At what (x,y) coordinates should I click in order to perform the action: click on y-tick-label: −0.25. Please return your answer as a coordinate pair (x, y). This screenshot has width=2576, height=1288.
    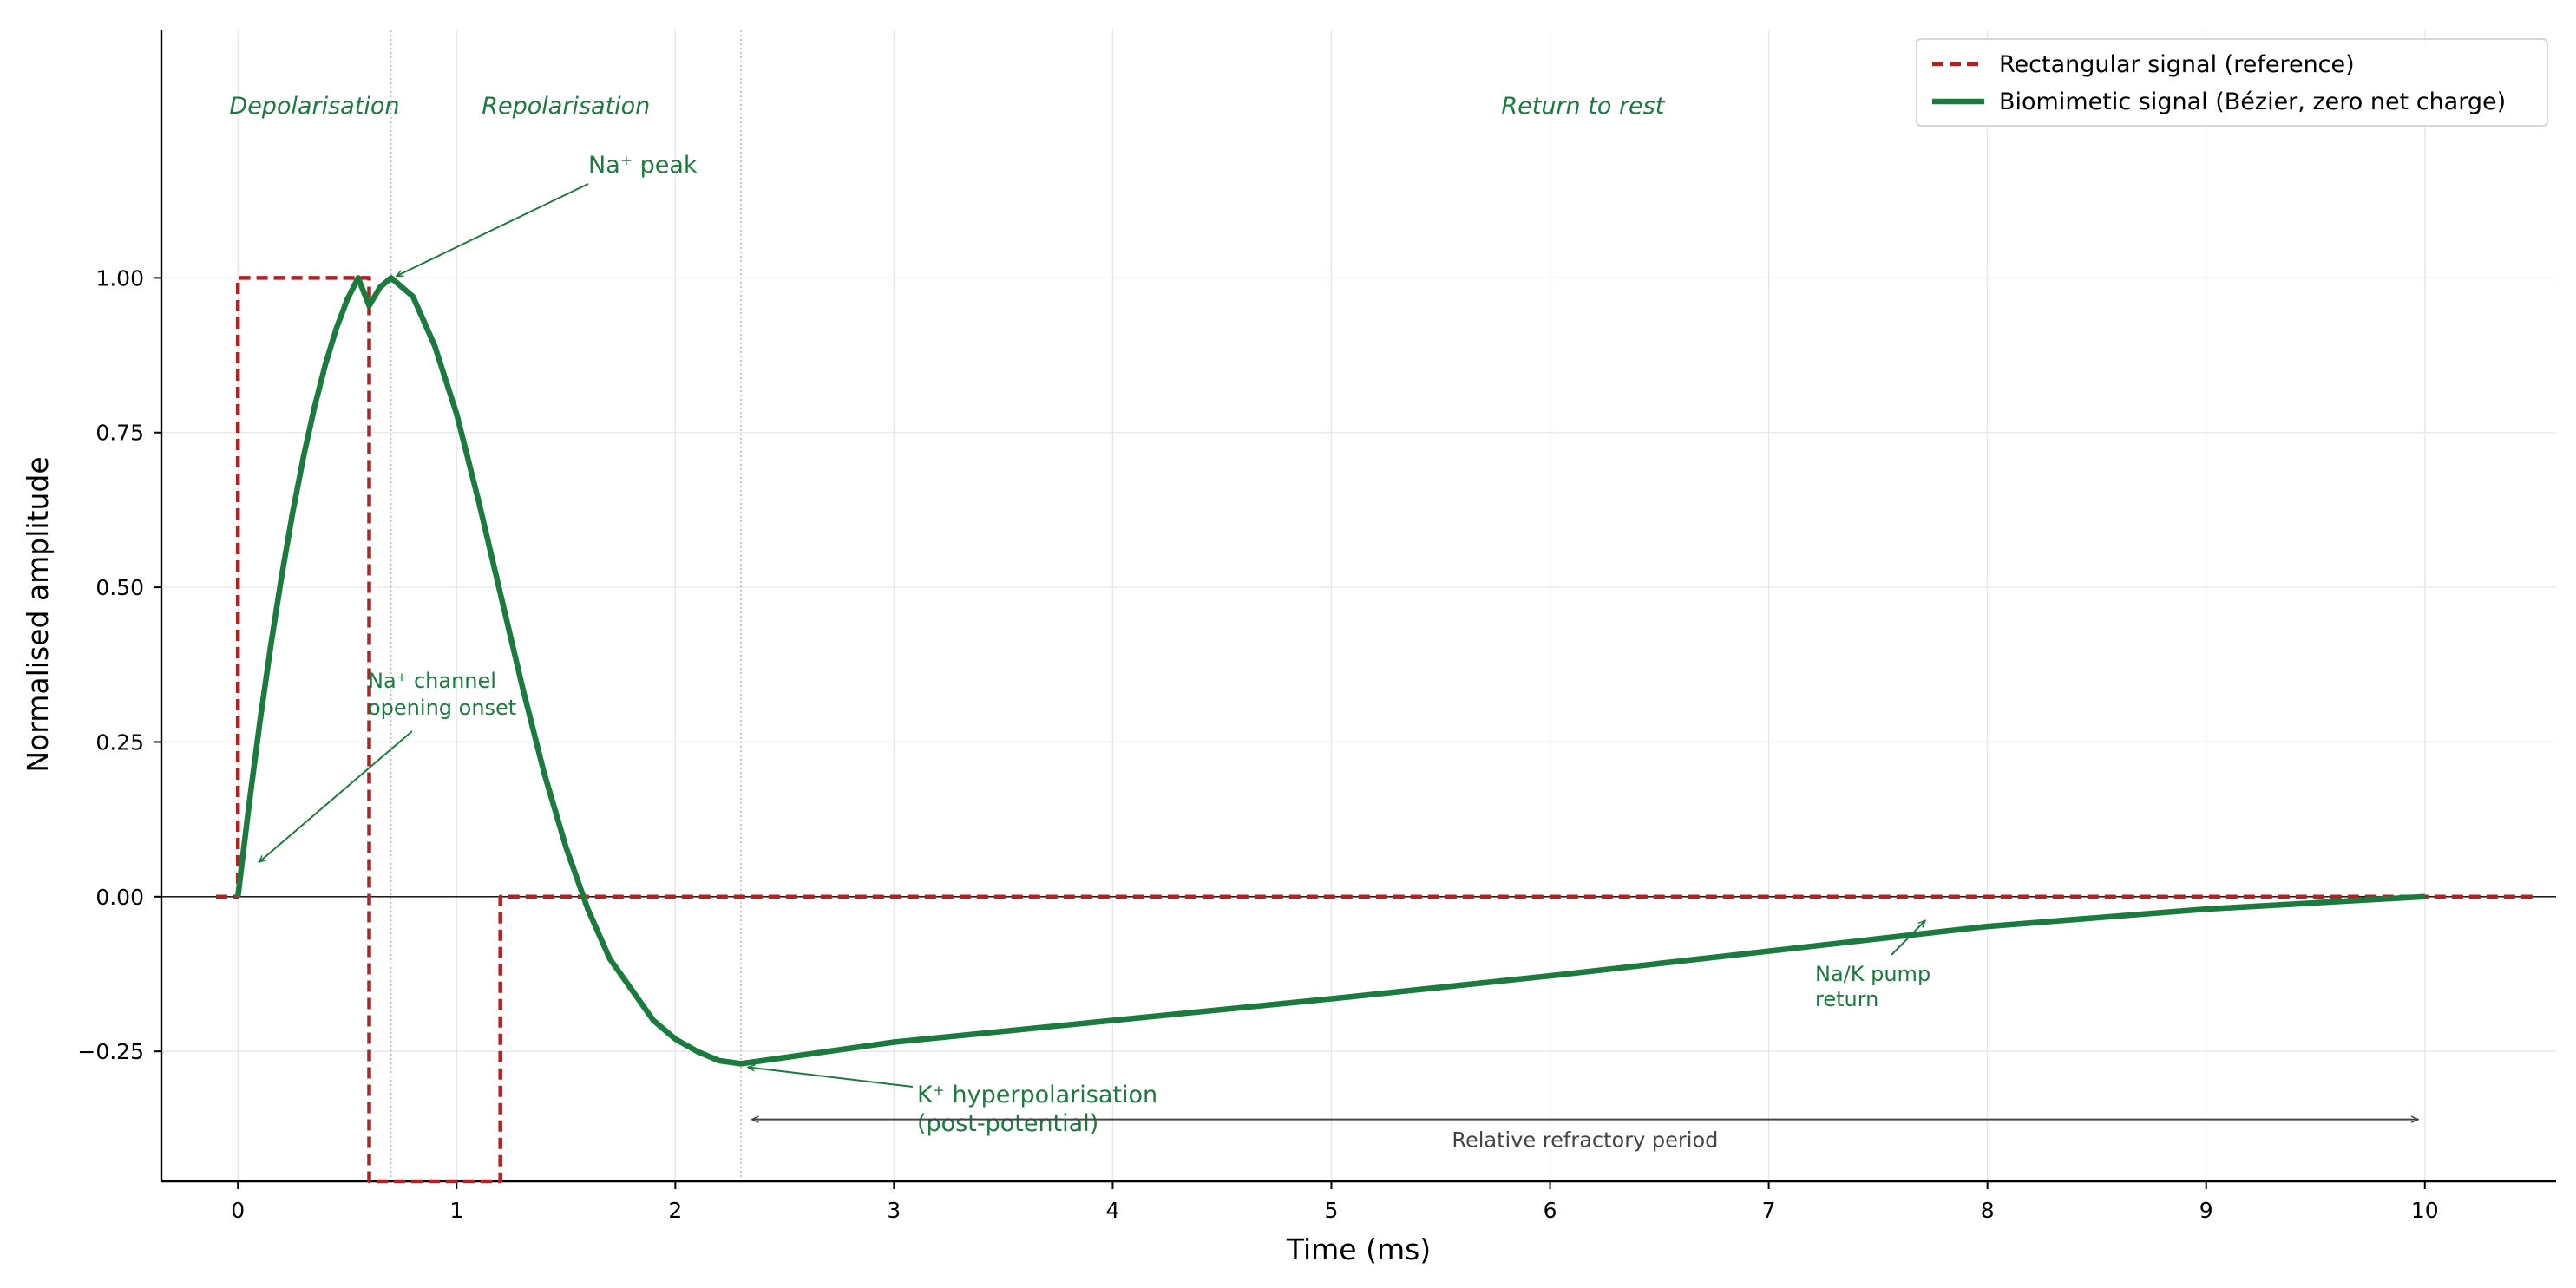
    Looking at the image, I should click on (110, 1051).